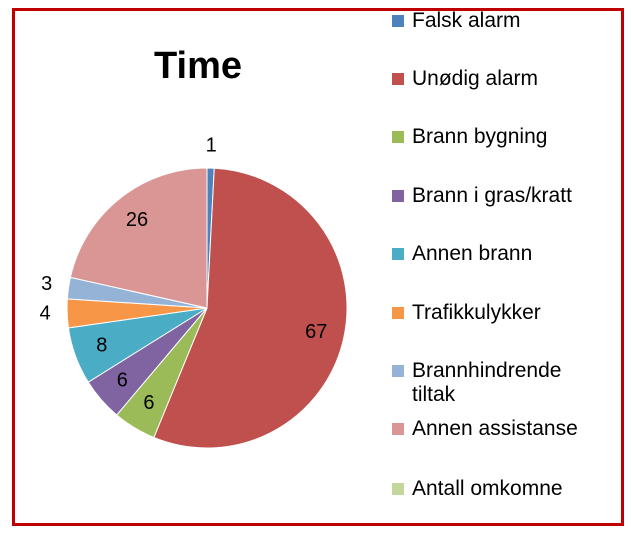  Describe the element at coordinates (480, 136) in the screenshot. I see `legend-label: Brann bygning` at that location.